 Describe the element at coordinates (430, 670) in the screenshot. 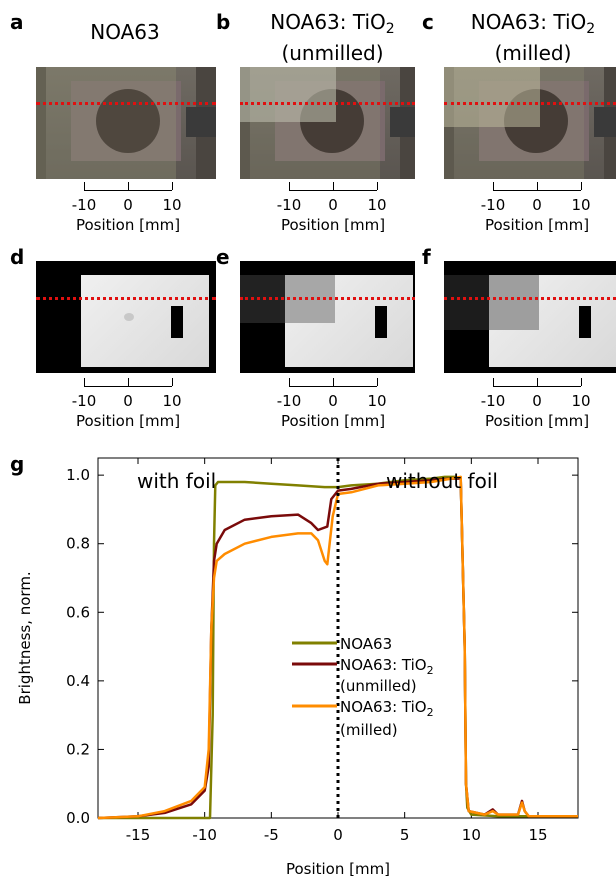

I see `legend-label-unmilled-sub: 2` at that location.